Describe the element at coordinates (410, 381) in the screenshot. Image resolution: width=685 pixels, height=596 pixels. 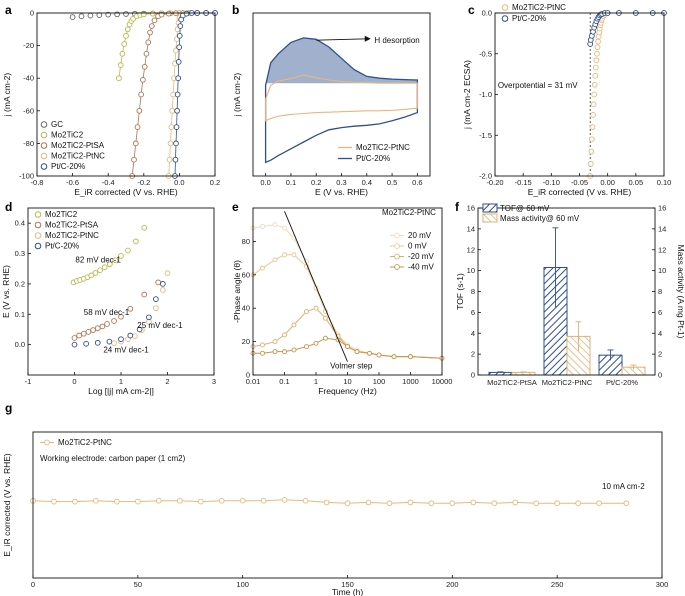
I see `e-xtick-label: 1000` at that location.